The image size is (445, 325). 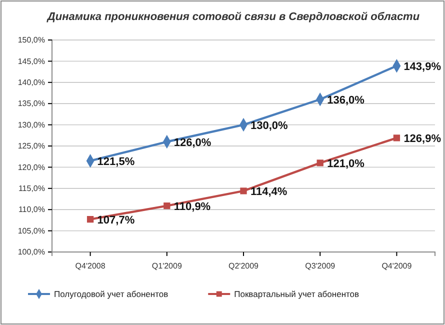 I want to click on legend-label: Полугодовой учет абонентов, so click(x=111, y=294).